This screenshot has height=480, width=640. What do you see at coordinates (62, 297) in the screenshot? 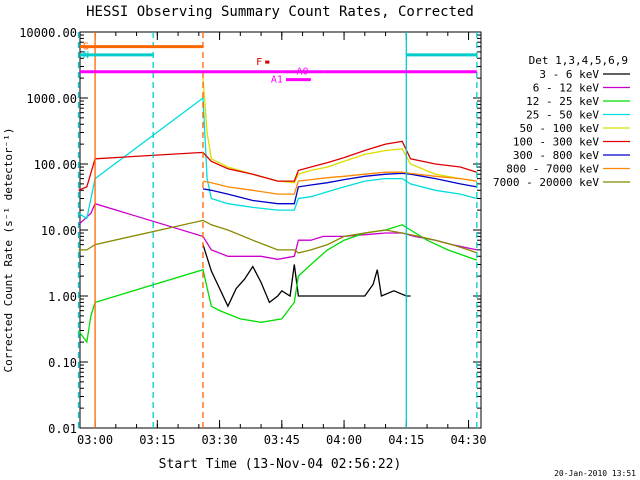
I see `y-tick-label: 1.00` at bounding box center [62, 297].